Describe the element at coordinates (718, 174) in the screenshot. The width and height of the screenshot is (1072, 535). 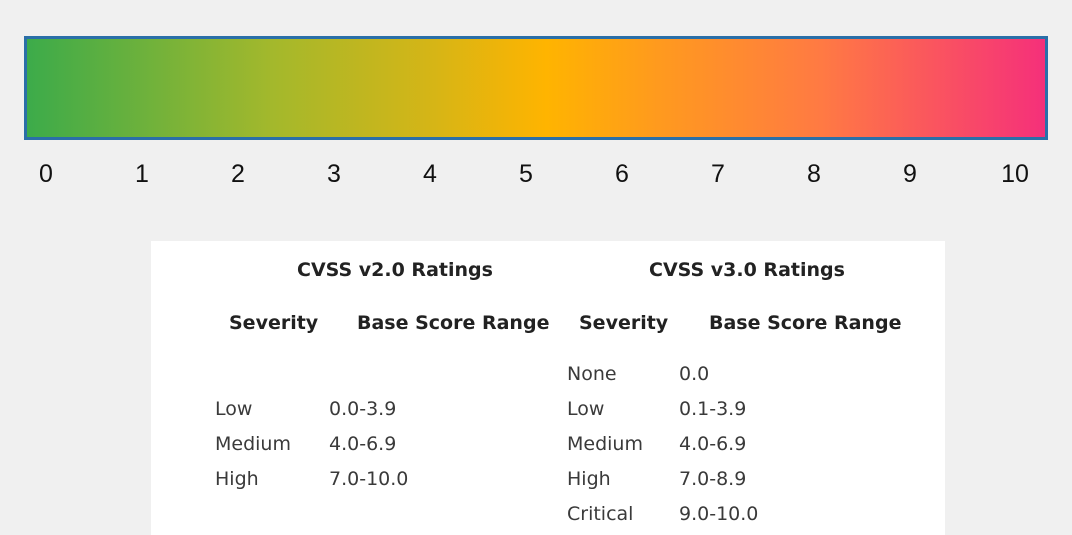
I see `tick-label: 7` at that location.